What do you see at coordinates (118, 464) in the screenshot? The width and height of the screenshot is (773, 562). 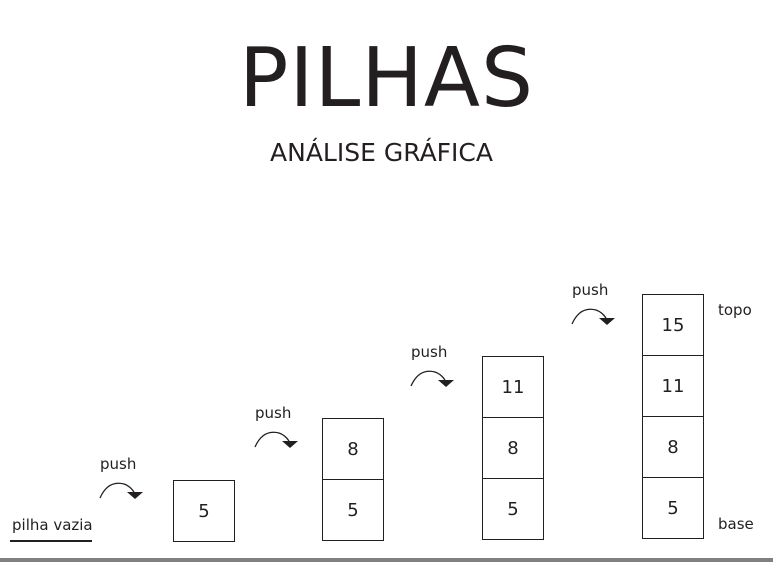 I see `push-label-1: push` at bounding box center [118, 464].